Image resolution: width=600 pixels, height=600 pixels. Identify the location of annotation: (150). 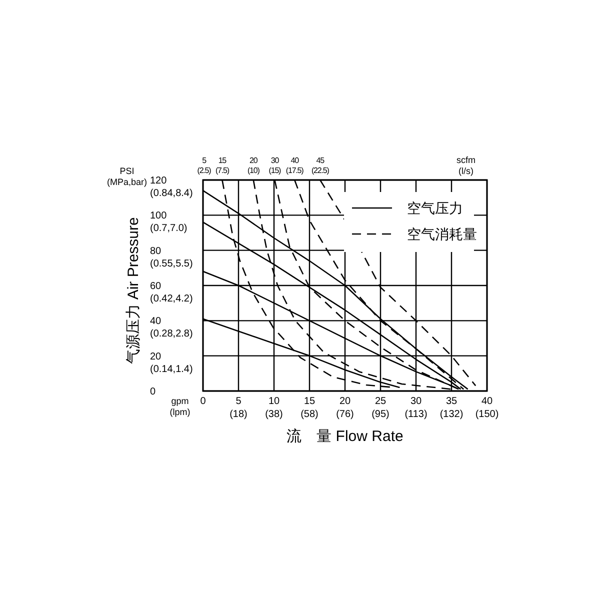
(487, 414).